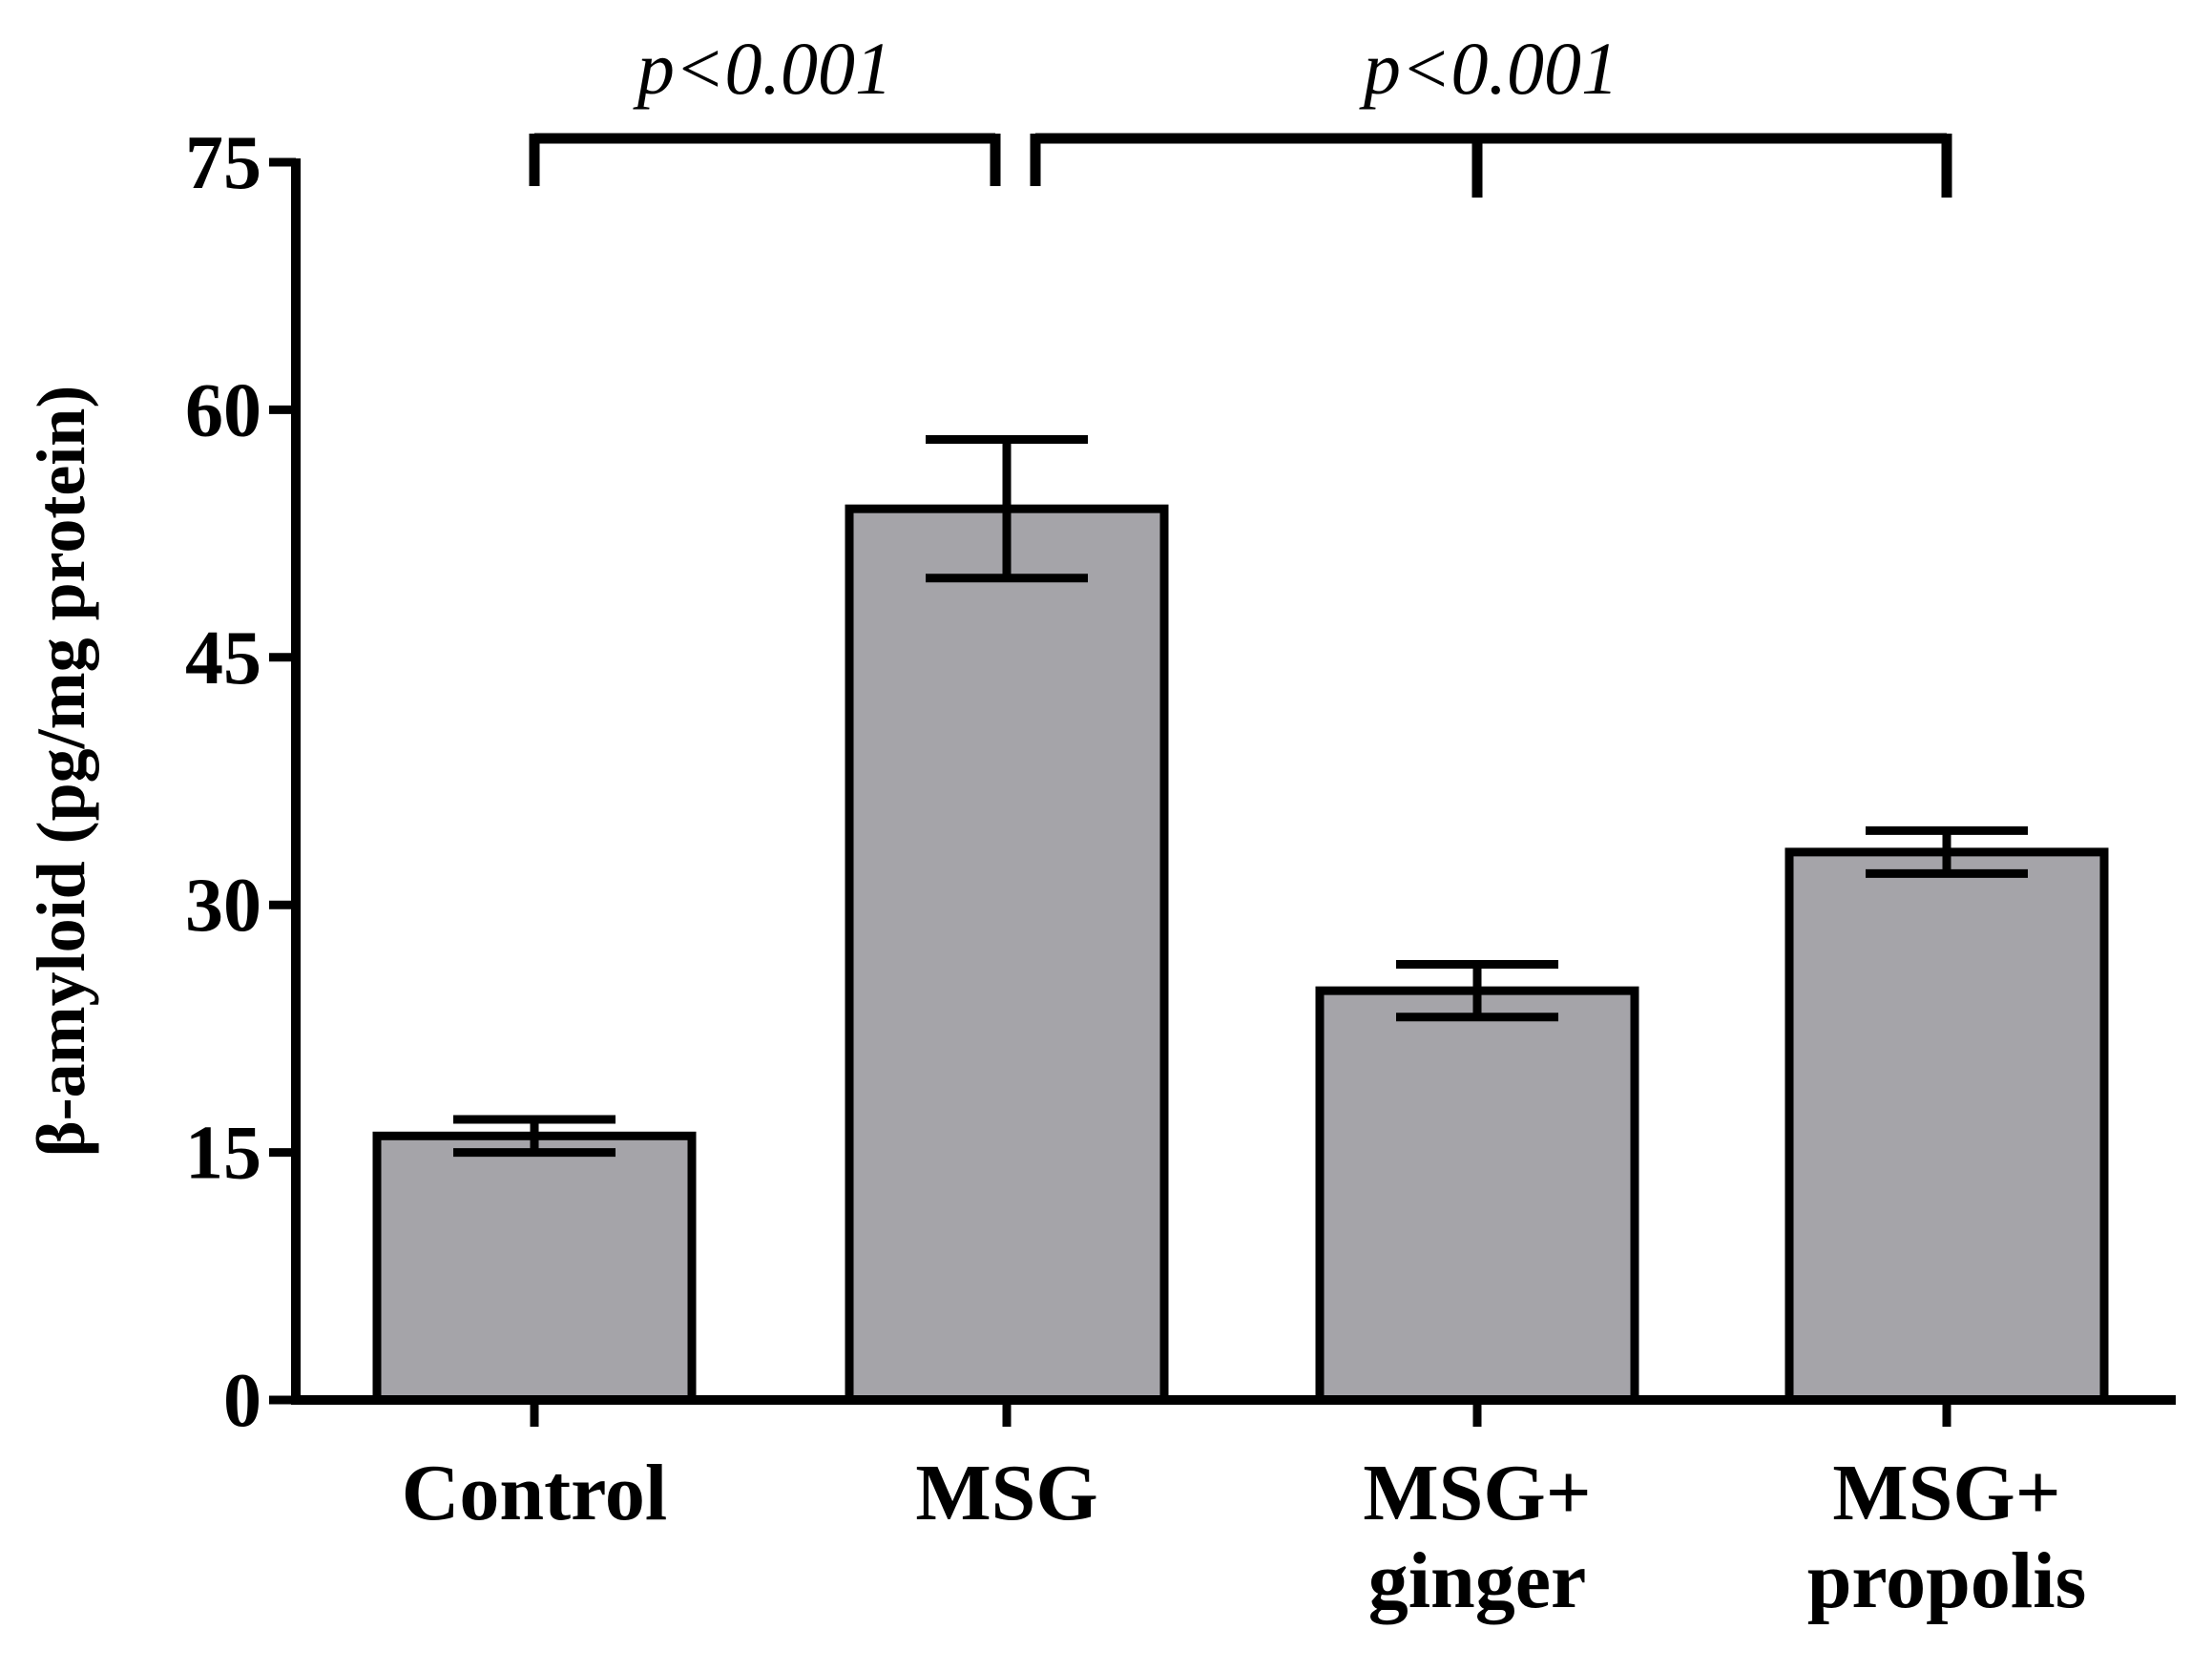 The width and height of the screenshot is (2212, 1671). What do you see at coordinates (763, 68) in the screenshot?
I see `p-value-label-0: p<0.001` at bounding box center [763, 68].